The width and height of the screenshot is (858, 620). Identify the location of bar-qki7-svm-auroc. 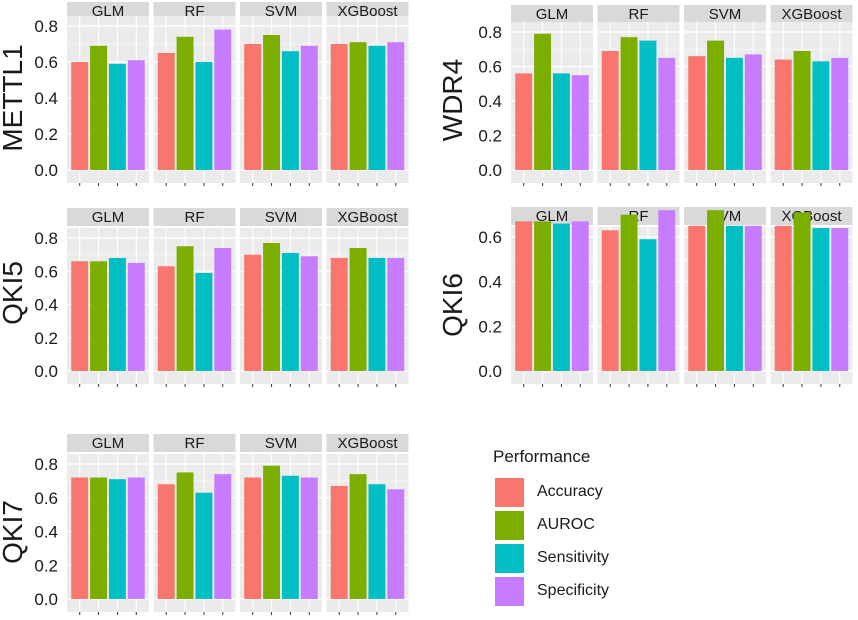
(272, 532).